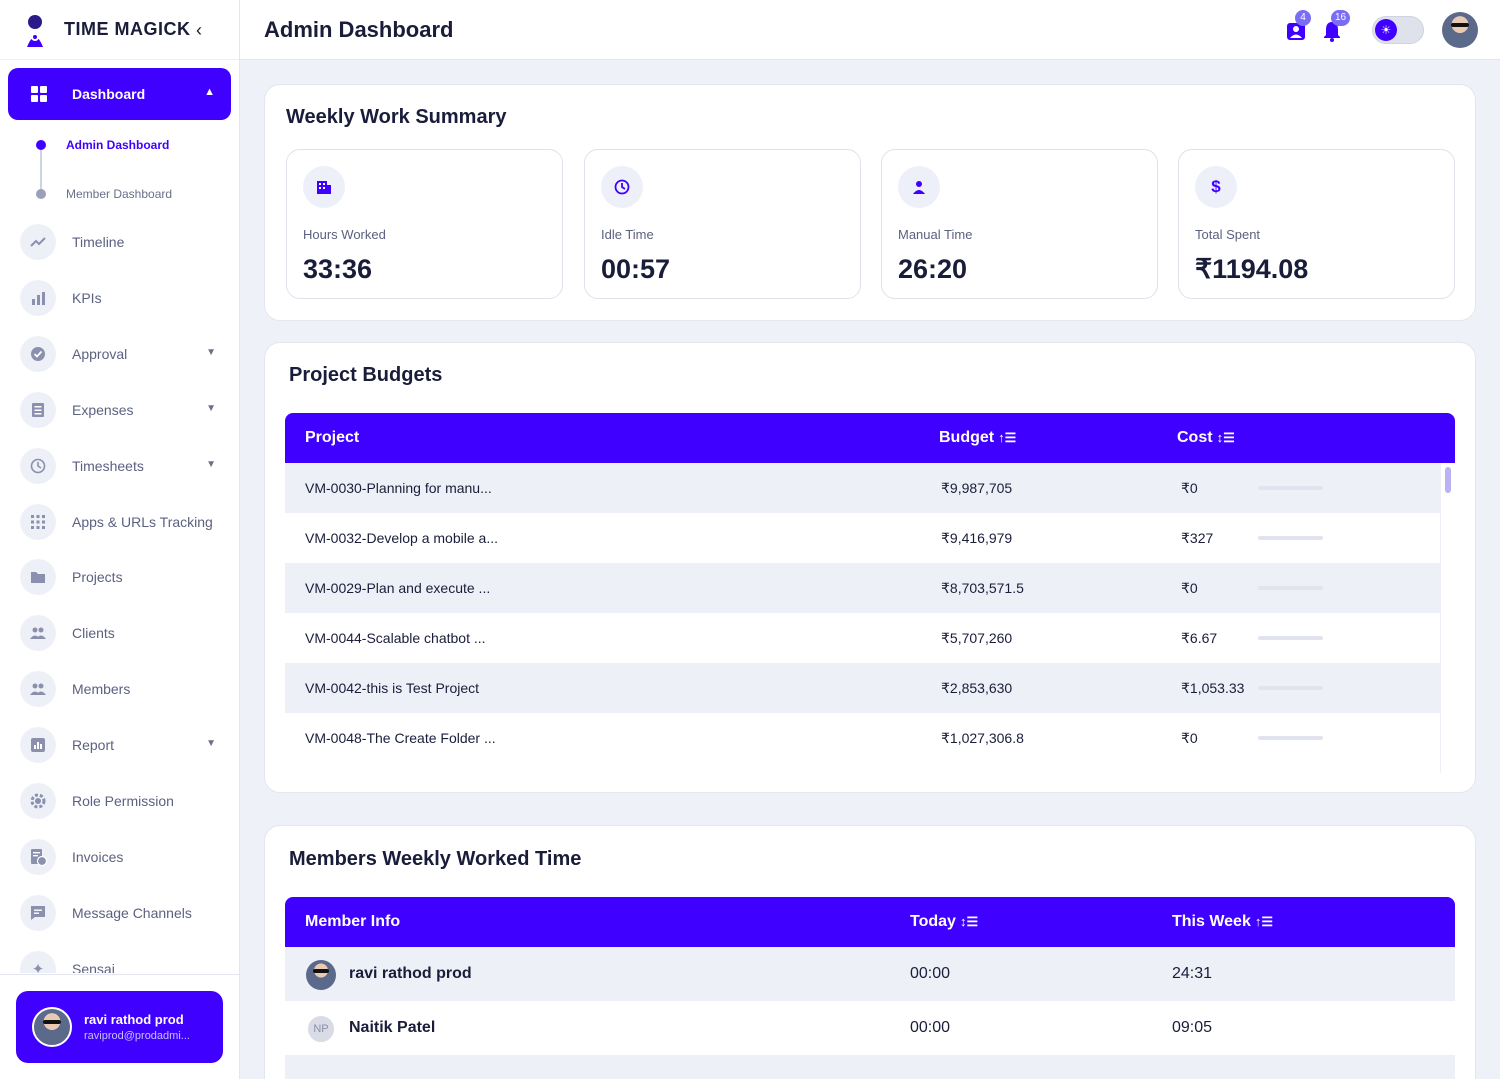  Describe the element at coordinates (38, 745) in the screenshot. I see `report-icon` at that location.